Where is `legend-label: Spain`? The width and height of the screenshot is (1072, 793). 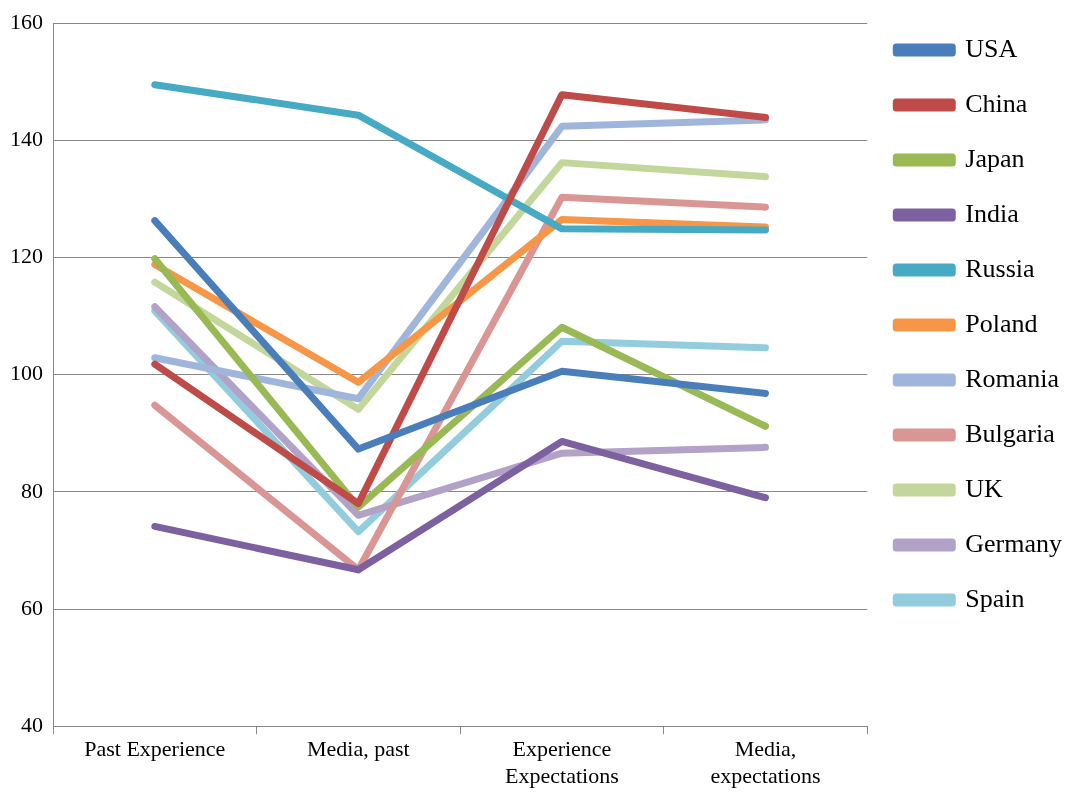
legend-label: Spain is located at coordinates (995, 598).